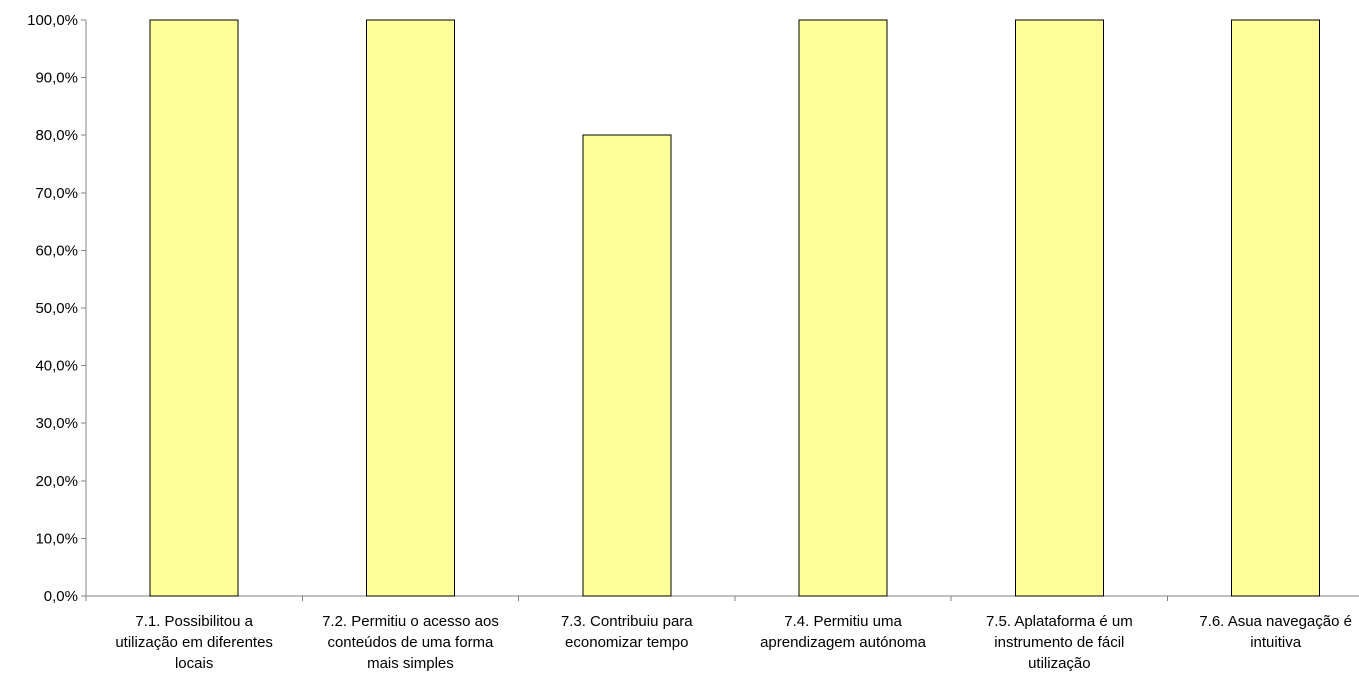 This screenshot has width=1359, height=680. Describe the element at coordinates (56, 135) in the screenshot. I see `y-tick-label: 80,0%` at that location.